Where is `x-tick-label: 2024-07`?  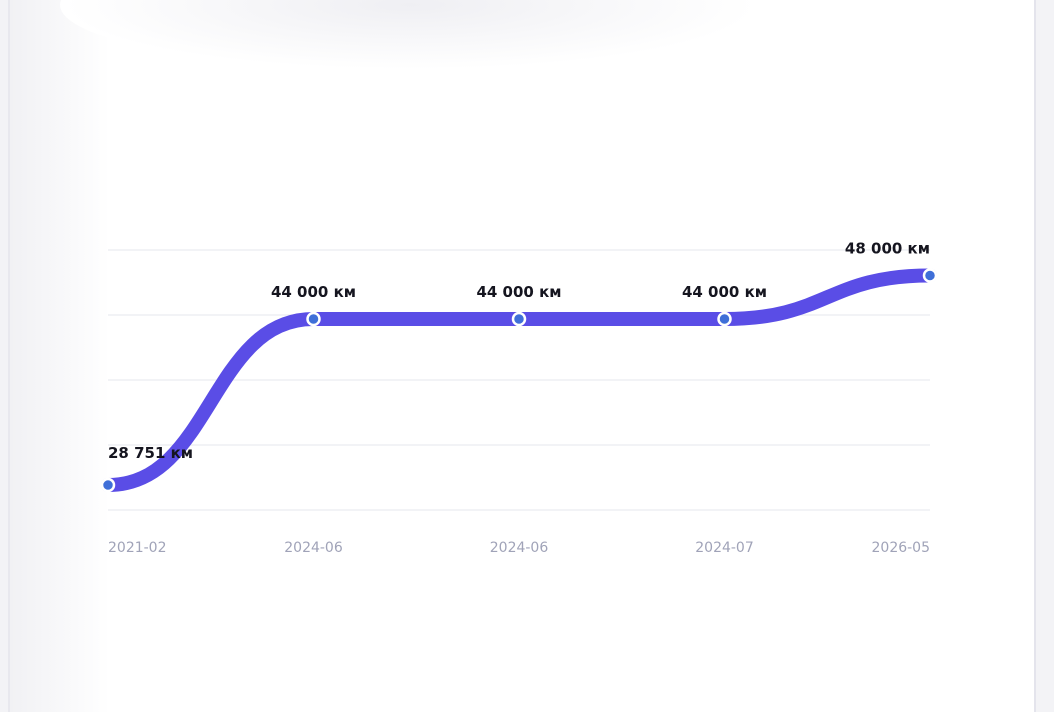 x-tick-label: 2024-07 is located at coordinates (724, 548).